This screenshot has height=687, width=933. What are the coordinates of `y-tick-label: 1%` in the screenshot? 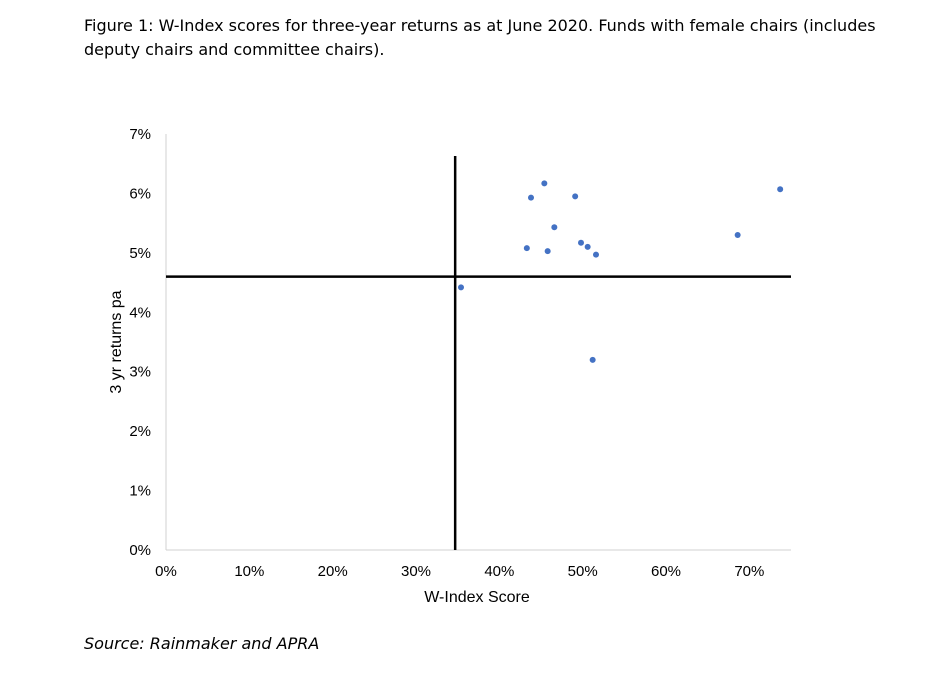 It's located at (140, 491).